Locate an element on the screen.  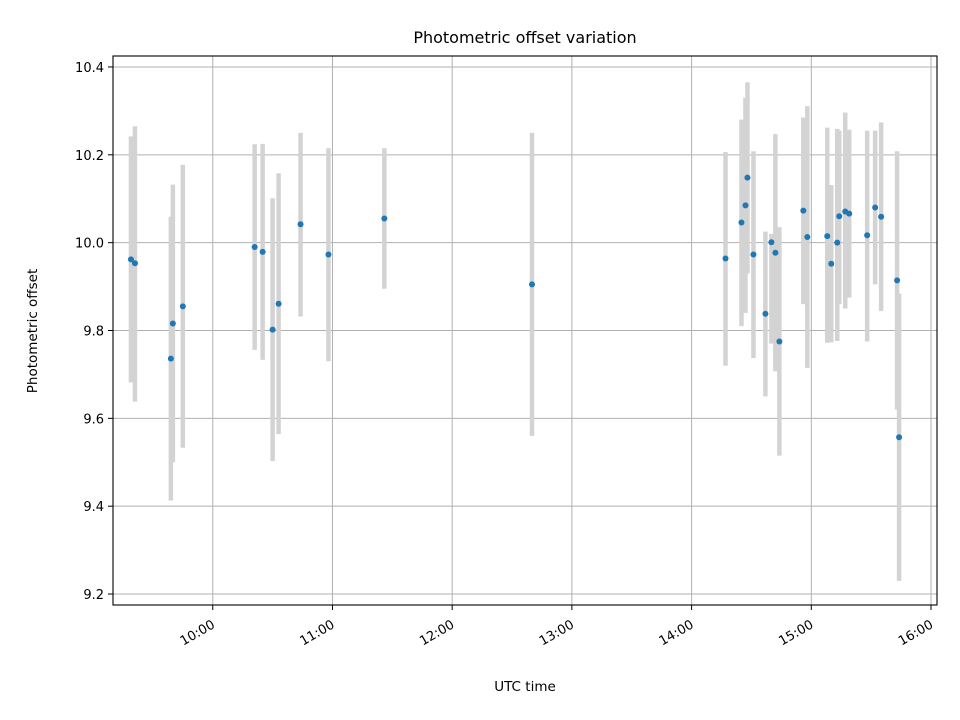
y-tick-label: 10.0 is located at coordinates (89, 244).